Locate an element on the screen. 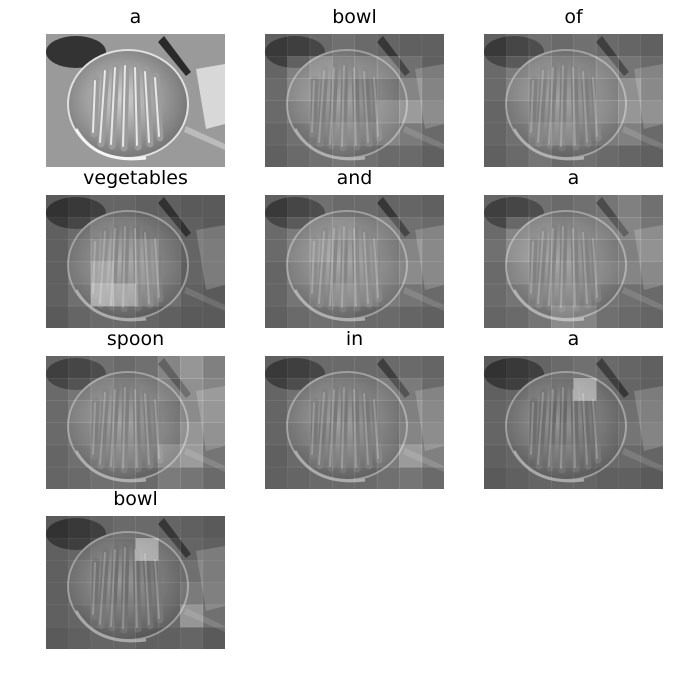 The image size is (675, 684). attention-grid is located at coordinates (573, 422).